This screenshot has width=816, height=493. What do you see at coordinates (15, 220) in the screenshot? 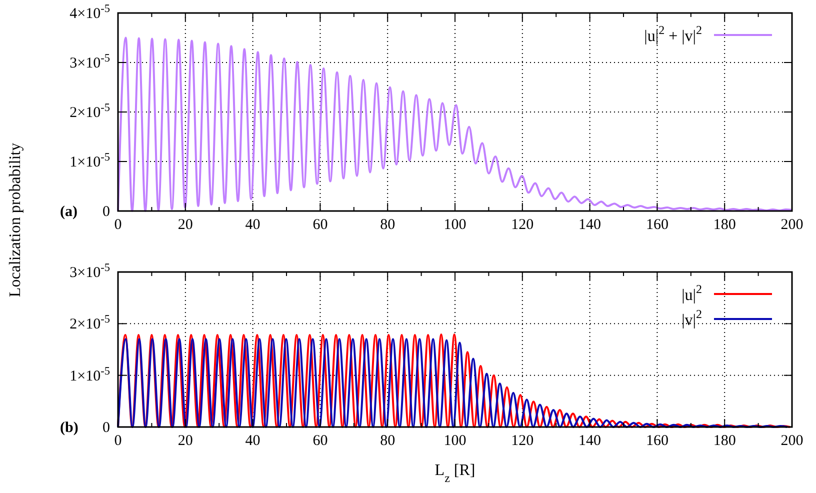
I see `y-axis-title: Localization probability` at bounding box center [15, 220].